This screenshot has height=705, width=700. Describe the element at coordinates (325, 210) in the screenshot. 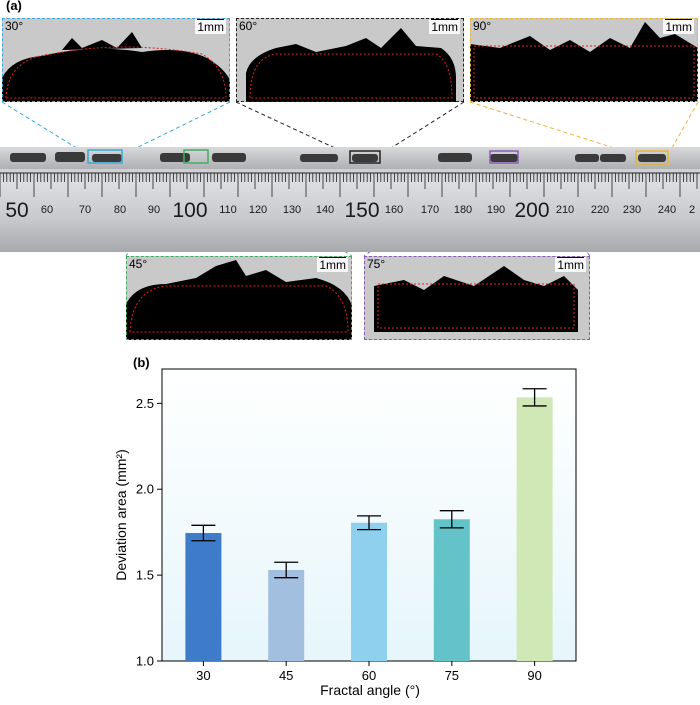

I see `ruler-number: 140` at that location.